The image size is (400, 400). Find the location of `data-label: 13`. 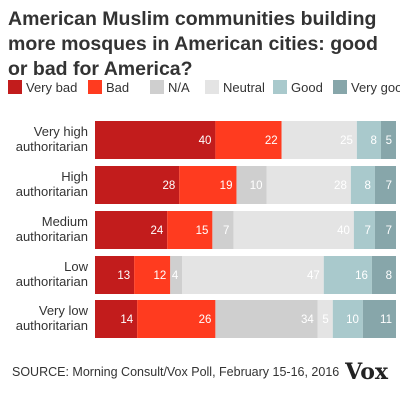

data-label: 13 is located at coordinates (123, 276).